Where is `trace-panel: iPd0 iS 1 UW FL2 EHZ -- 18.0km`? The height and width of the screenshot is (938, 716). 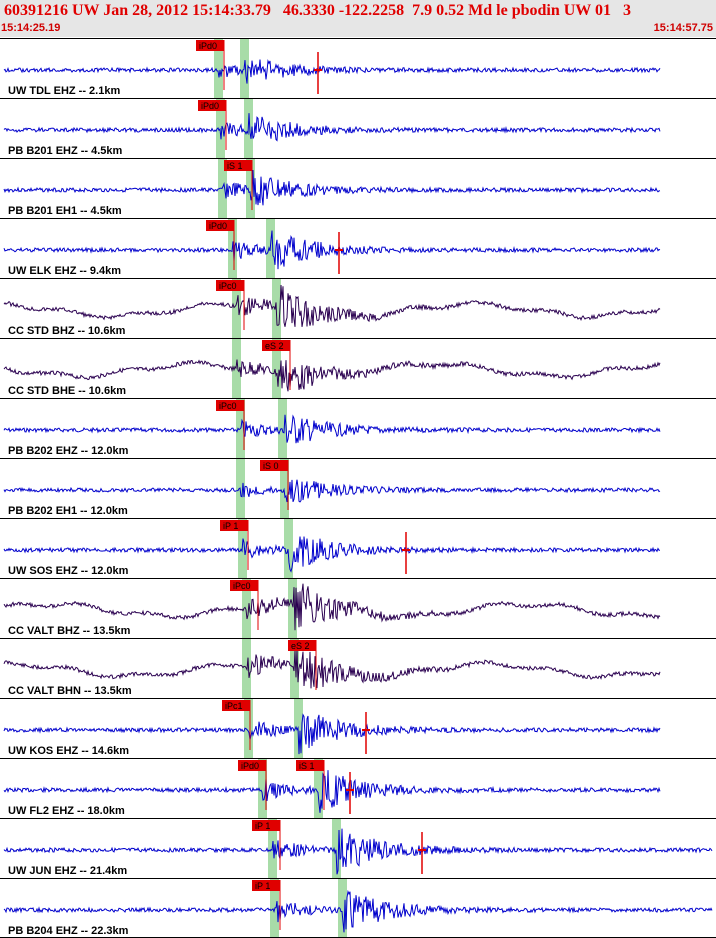 trace-panel: iPd0 iS 1 UW FL2 EHZ -- 18.0km is located at coordinates (358, 788).